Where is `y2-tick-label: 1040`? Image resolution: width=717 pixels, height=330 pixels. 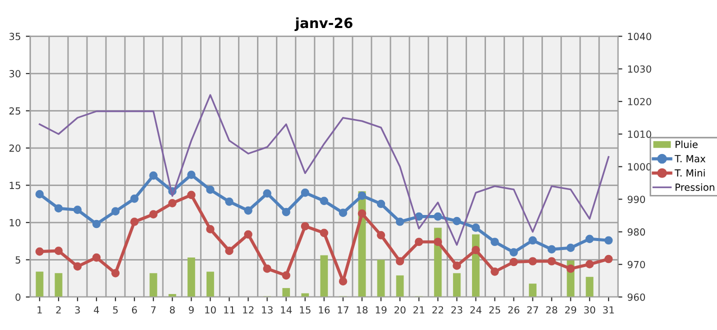 y2-tick-label: 1040 is located at coordinates (640, 36).